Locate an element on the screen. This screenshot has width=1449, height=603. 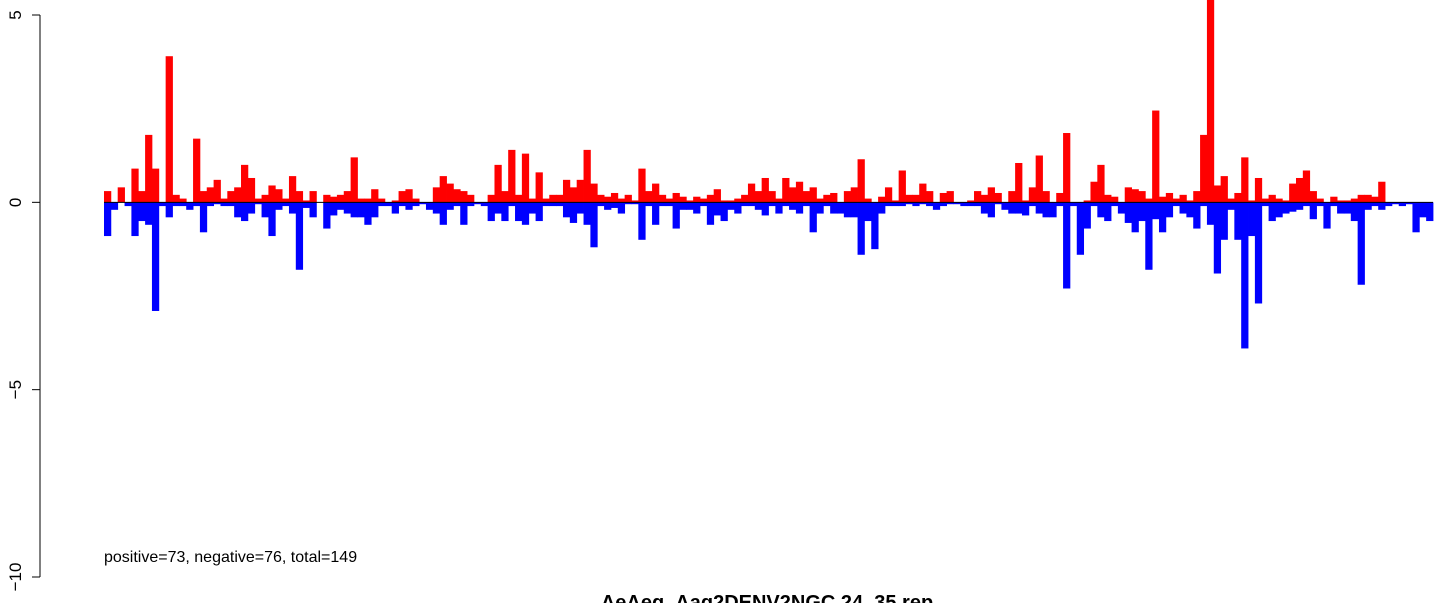
y-tick-label: 5 is located at coordinates (15, 14).